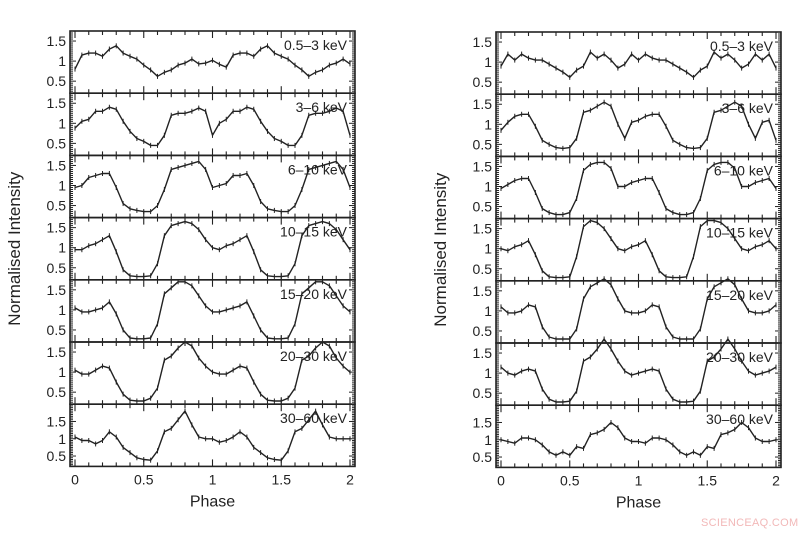  I want to click on watermark: SCIENCEAQ.COM, so click(750, 523).